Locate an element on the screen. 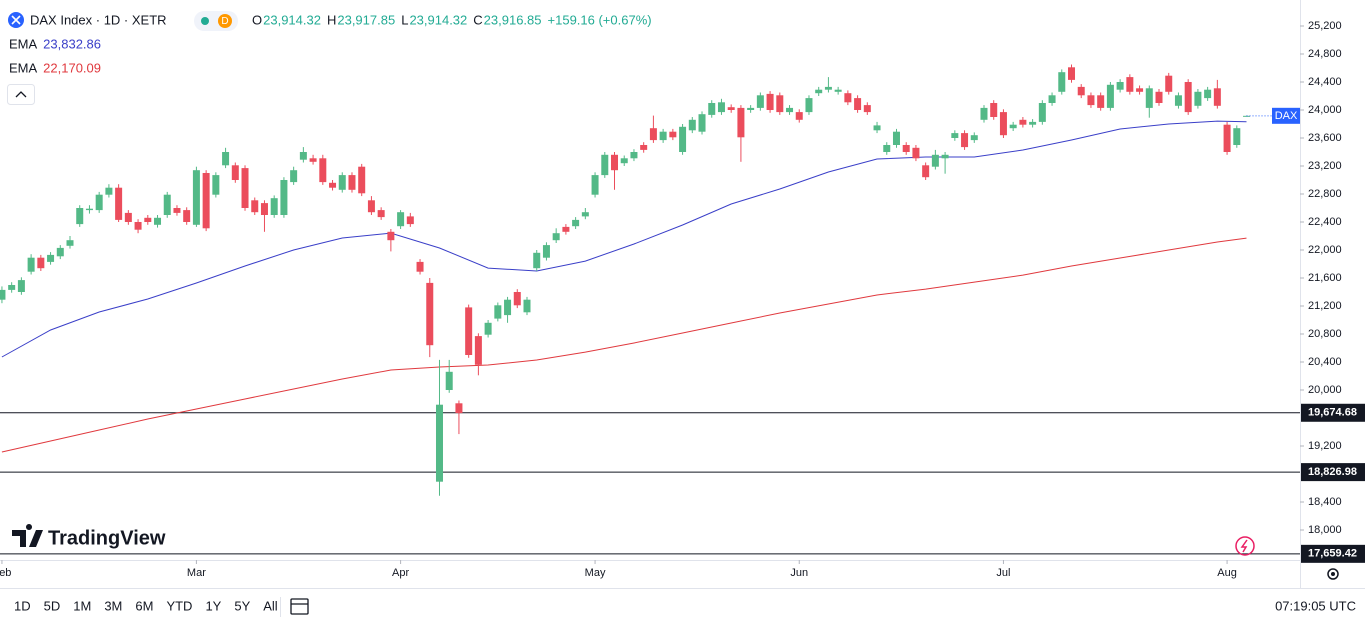  lightning-icon is located at coordinates (1245, 546).